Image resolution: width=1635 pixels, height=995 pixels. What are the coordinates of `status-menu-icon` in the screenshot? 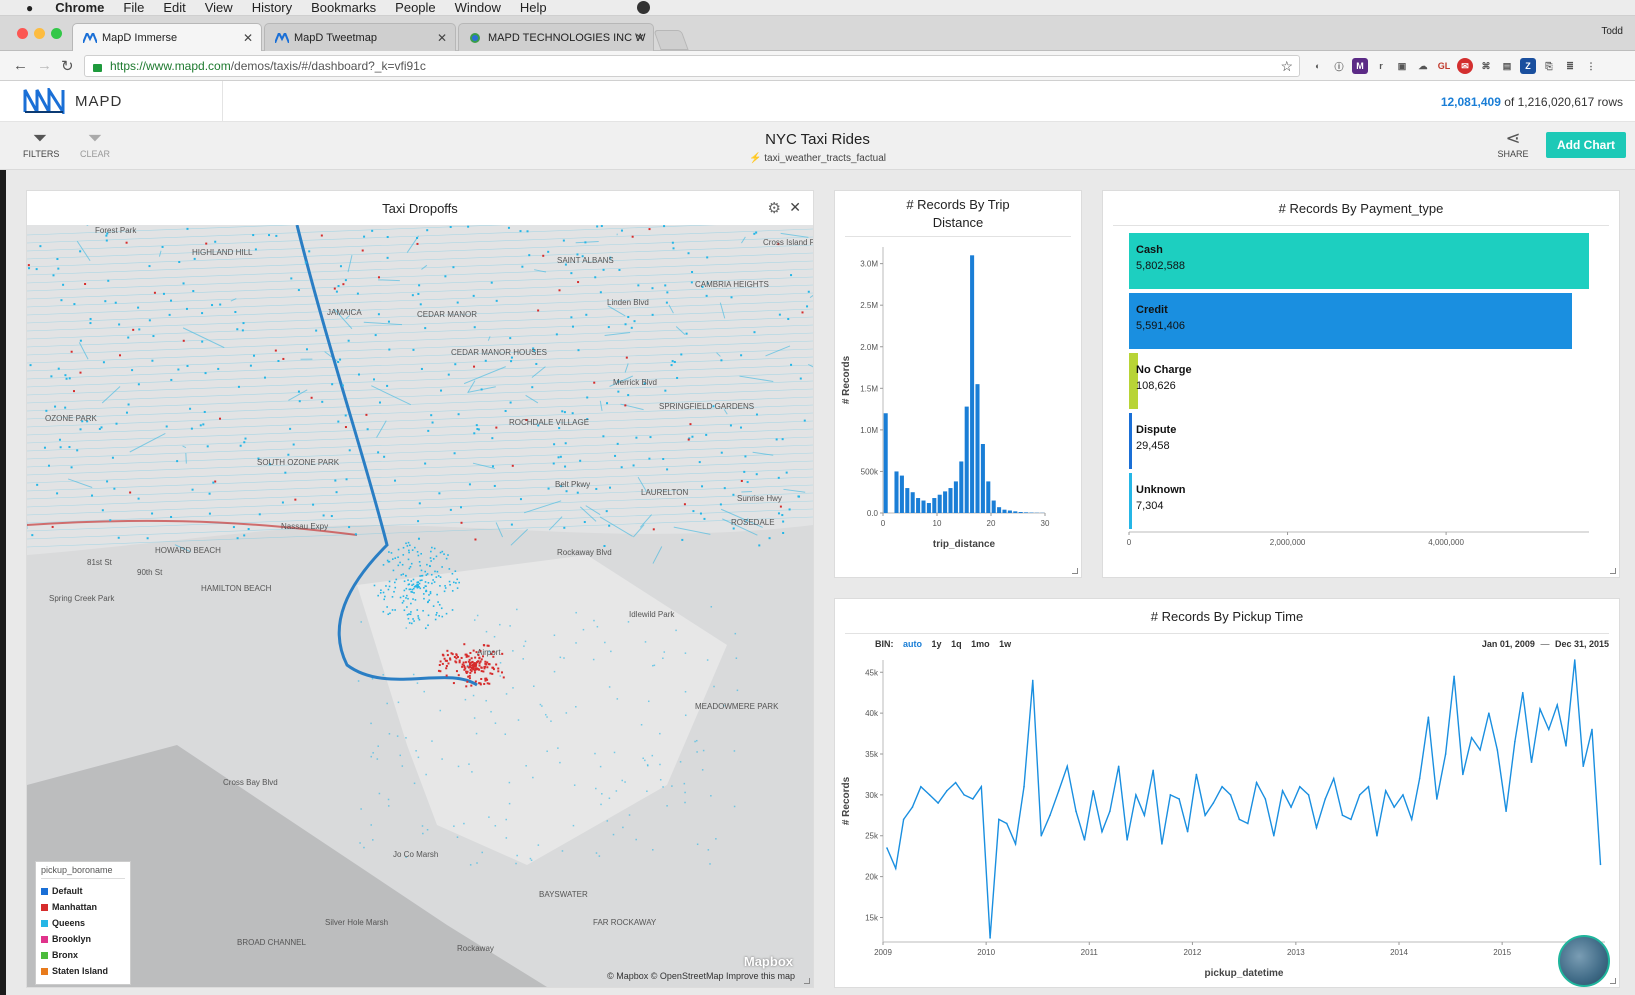 It's located at (643, 7).